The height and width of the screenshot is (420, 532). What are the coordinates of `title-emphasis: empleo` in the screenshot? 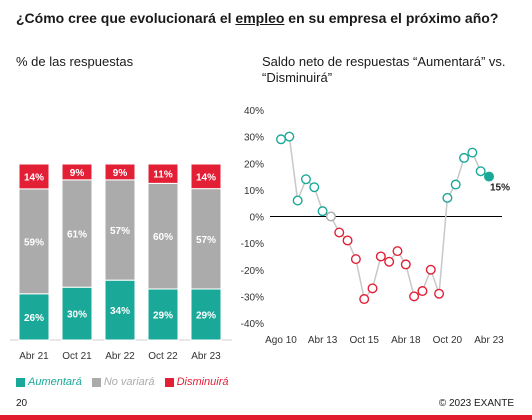 It's located at (260, 18).